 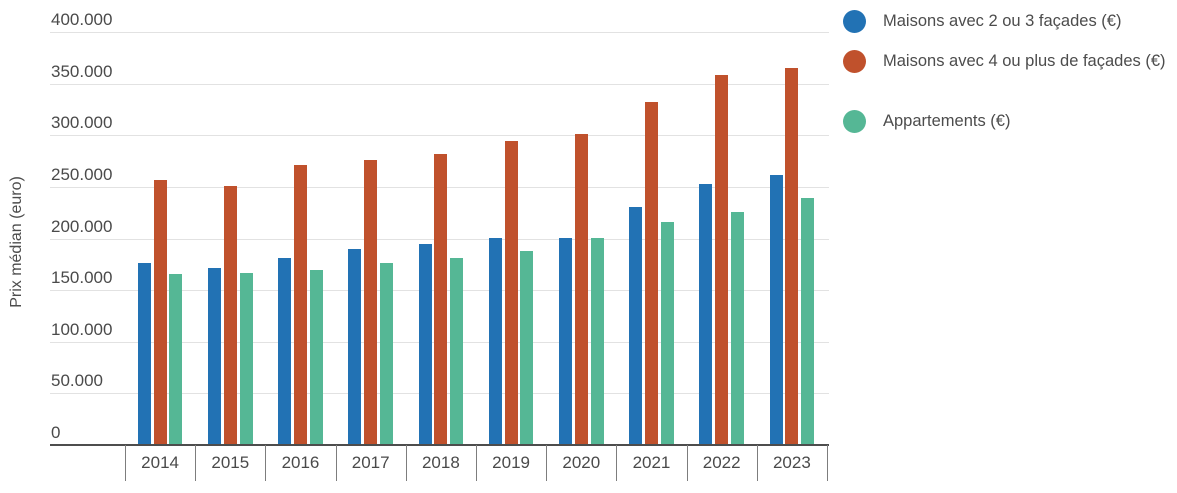 What do you see at coordinates (706, 314) in the screenshot?
I see `bar-2022-series1` at bounding box center [706, 314].